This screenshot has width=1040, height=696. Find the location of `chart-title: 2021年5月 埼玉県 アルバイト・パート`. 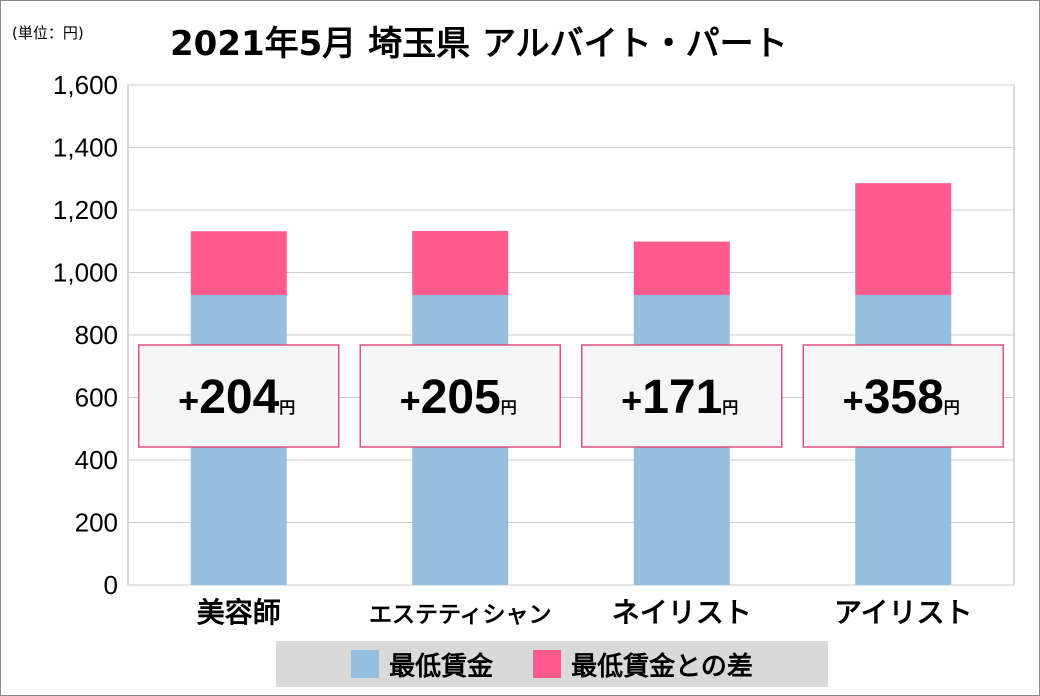

chart-title: 2021年5月 埼玉県 アルバイト・パート is located at coordinates (479, 44).